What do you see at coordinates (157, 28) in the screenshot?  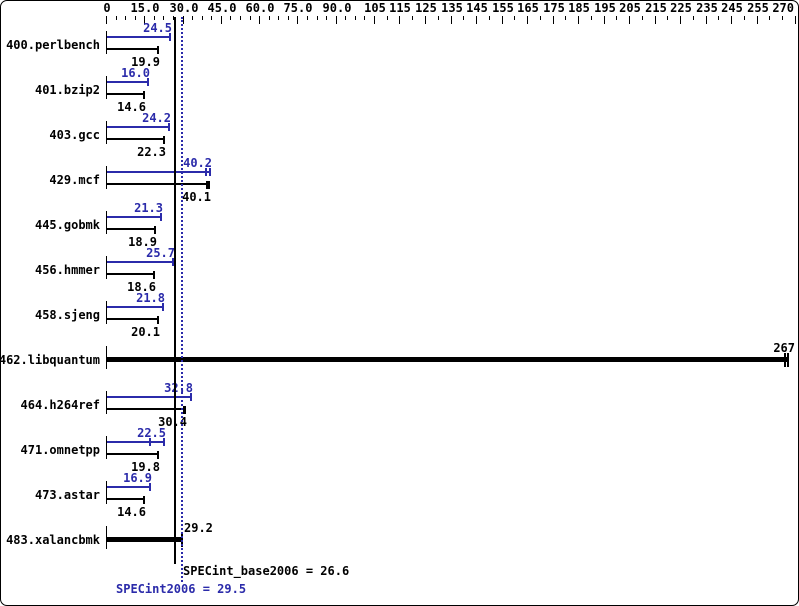 I see `peak-value-label: 24.5` at bounding box center [157, 28].